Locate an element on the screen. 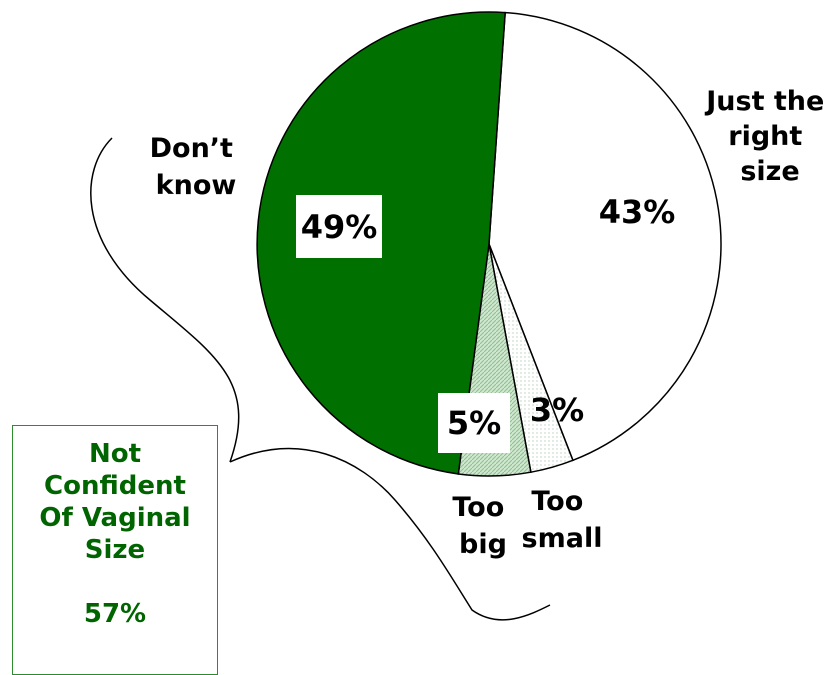  label-too-small: Too small is located at coordinates (562, 520).